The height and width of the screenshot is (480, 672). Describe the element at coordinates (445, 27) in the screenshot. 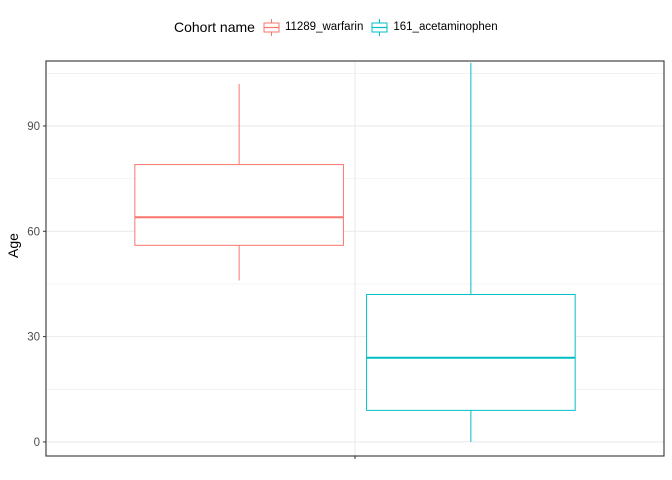

I see `legend-label-acetaminophen: 161_acetaminophen` at that location.